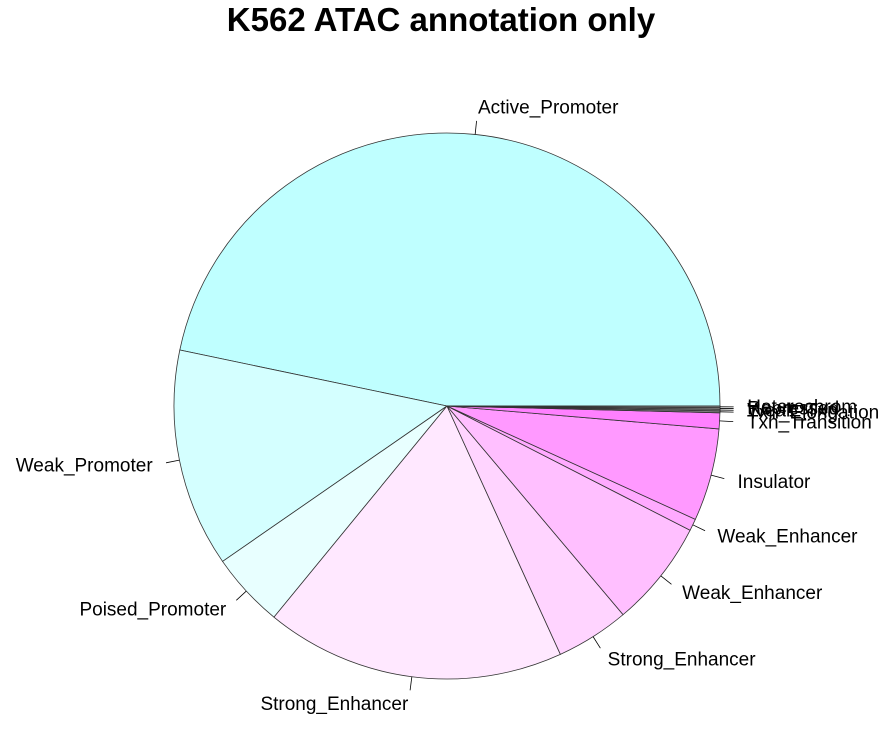 The width and height of the screenshot is (882, 733). I want to click on slice-label-2: Poised_Promoter, so click(152, 610).